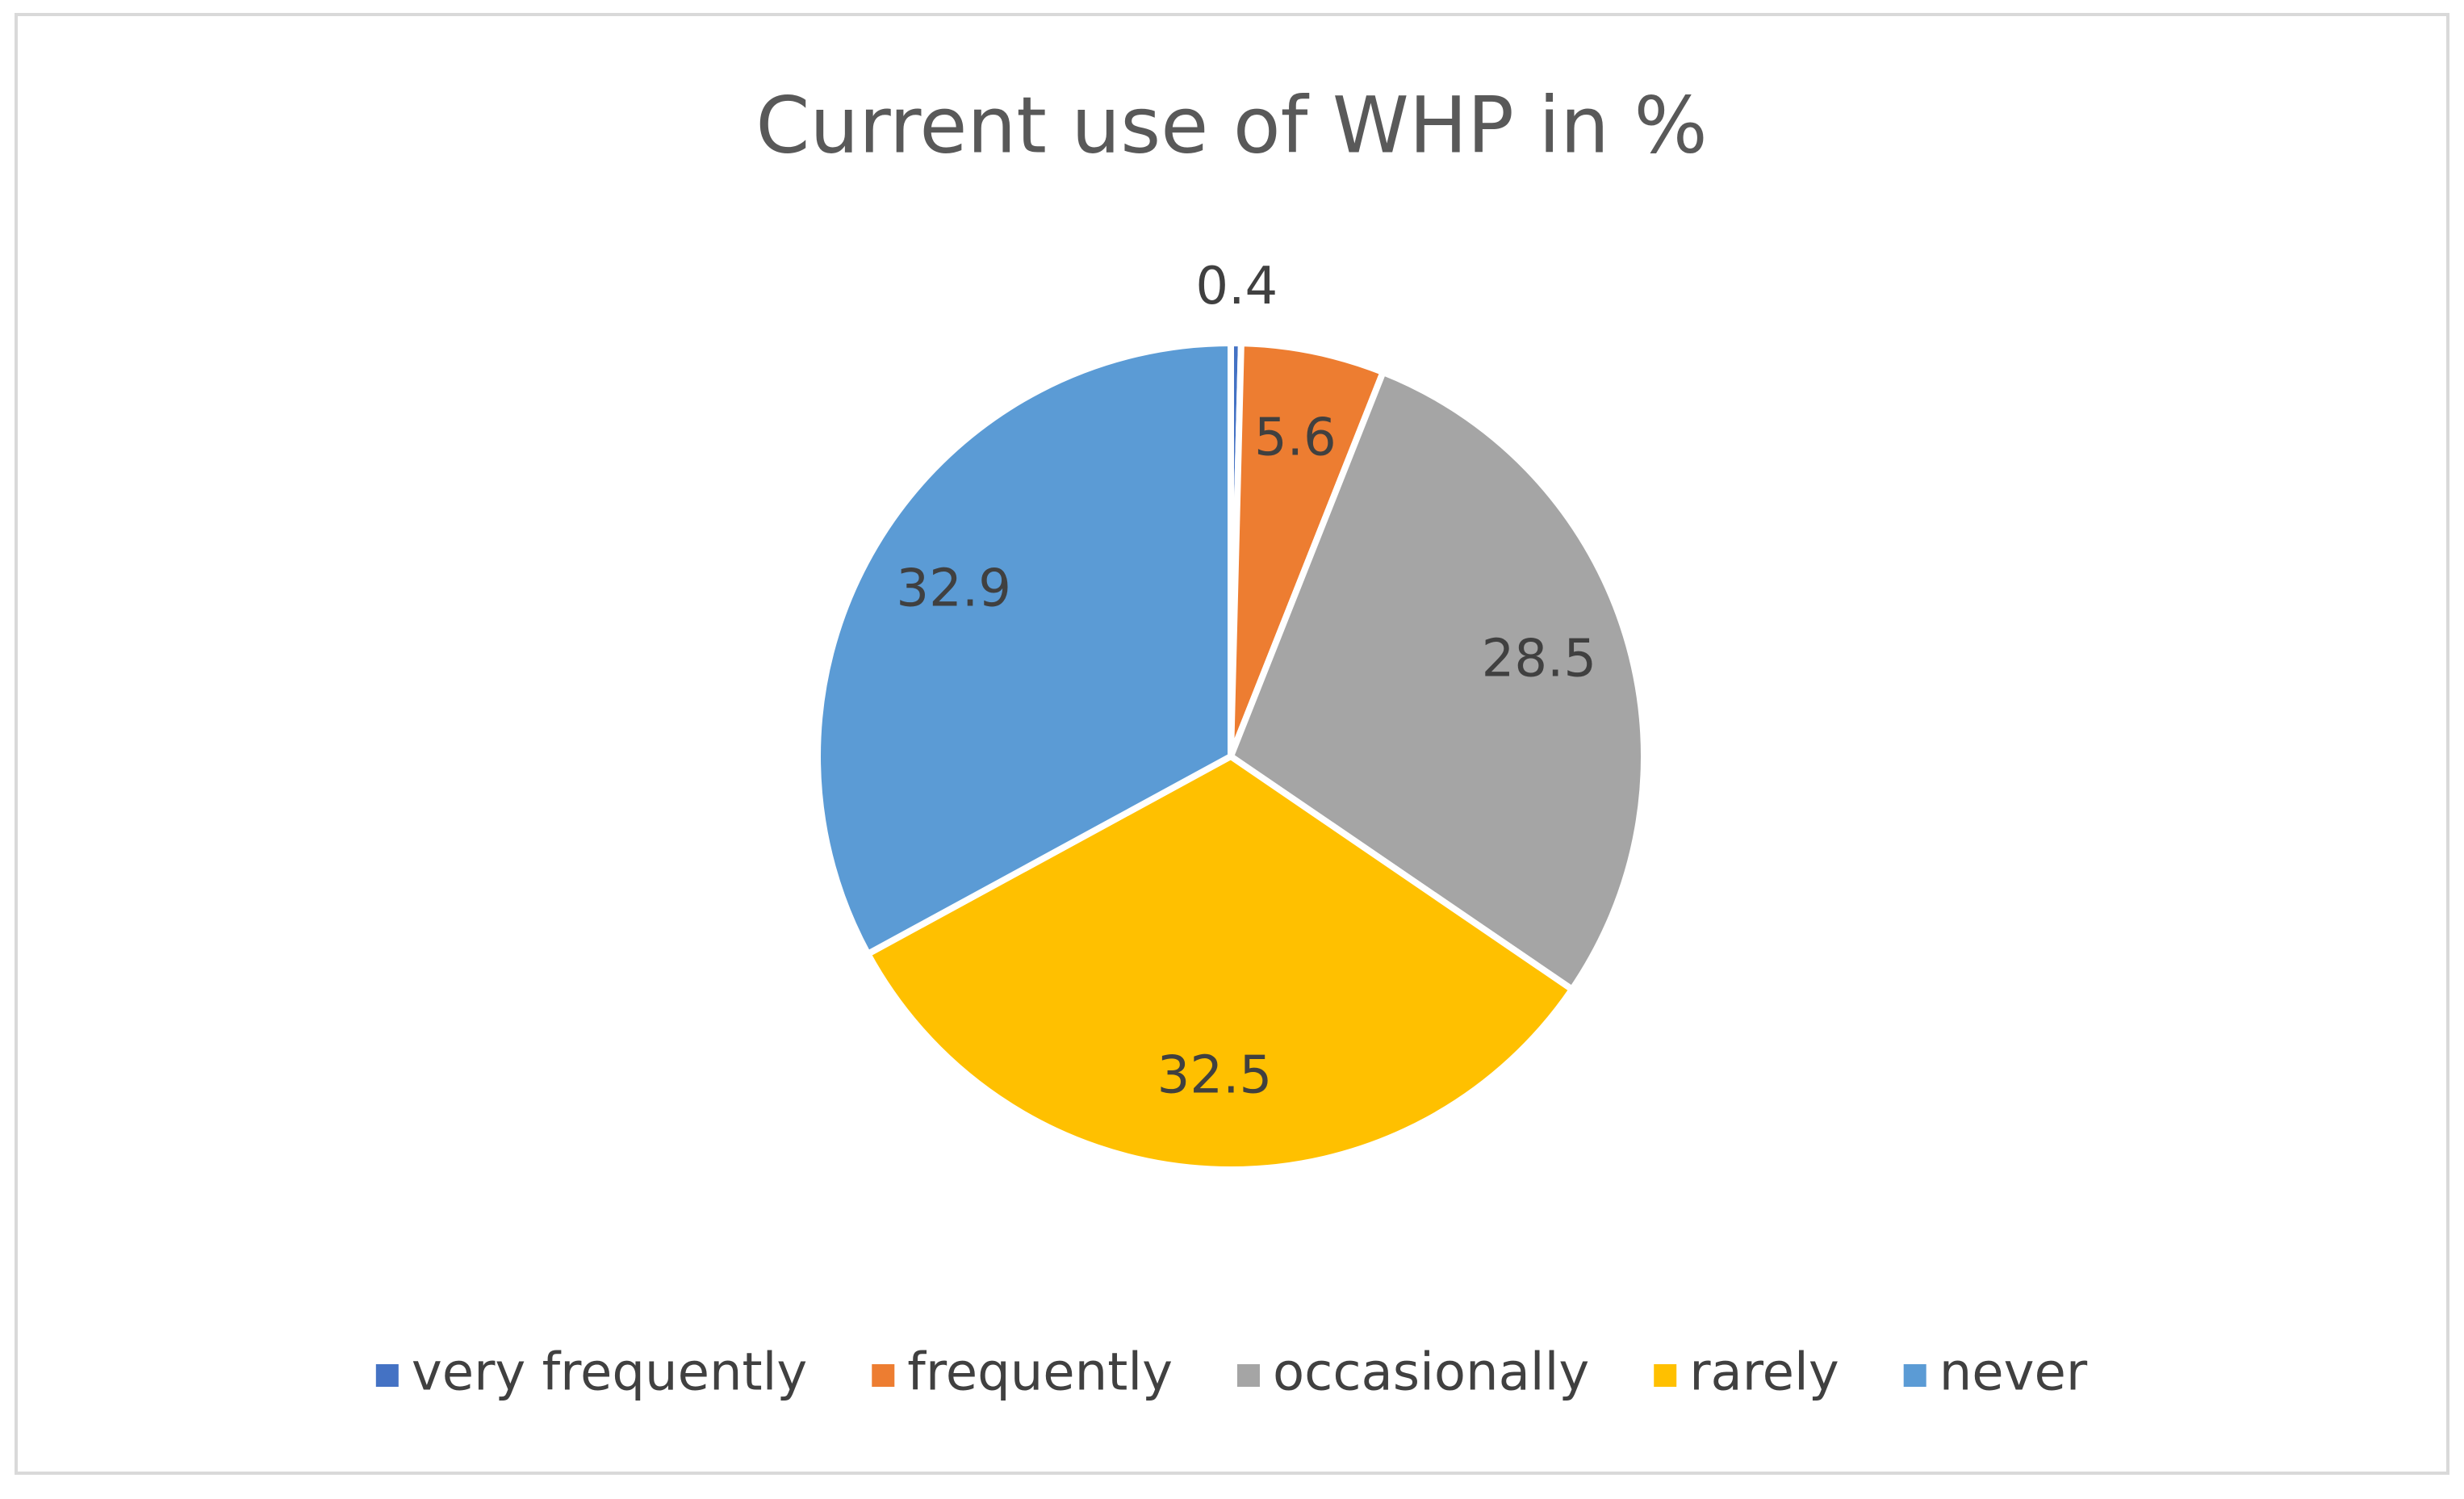 The width and height of the screenshot is (2464, 1499). What do you see at coordinates (1539, 659) in the screenshot?
I see `data-label: 28.5` at bounding box center [1539, 659].